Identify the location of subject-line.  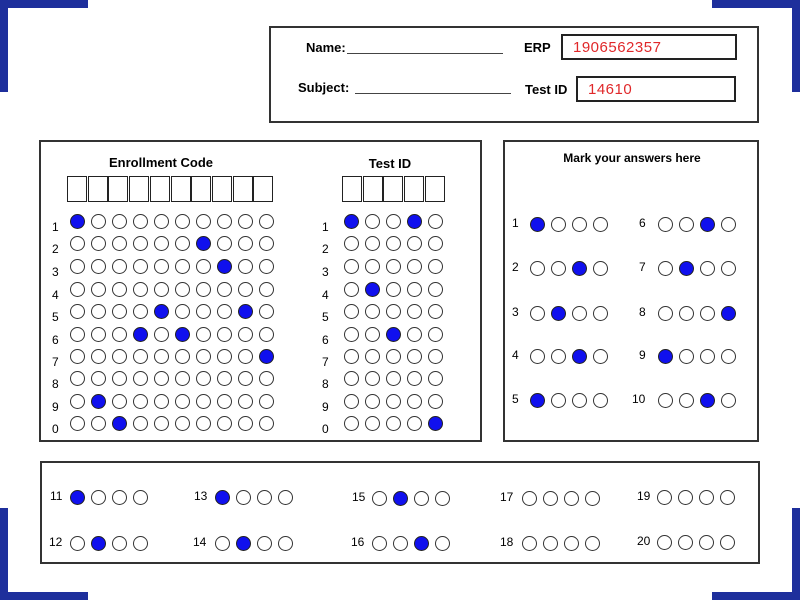
(433, 93).